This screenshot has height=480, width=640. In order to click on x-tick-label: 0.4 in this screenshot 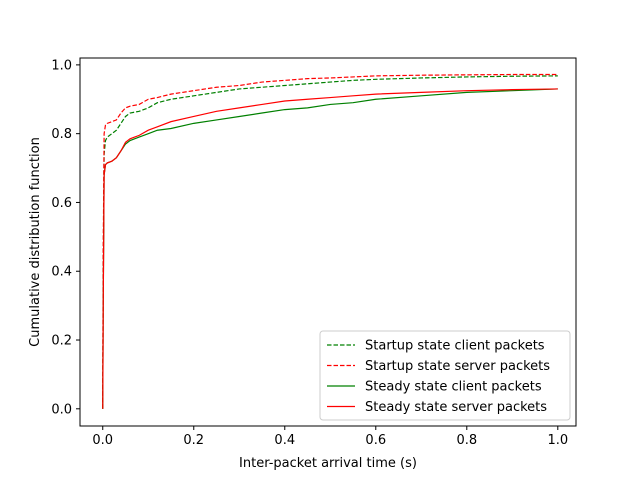, I will do `click(284, 440)`.